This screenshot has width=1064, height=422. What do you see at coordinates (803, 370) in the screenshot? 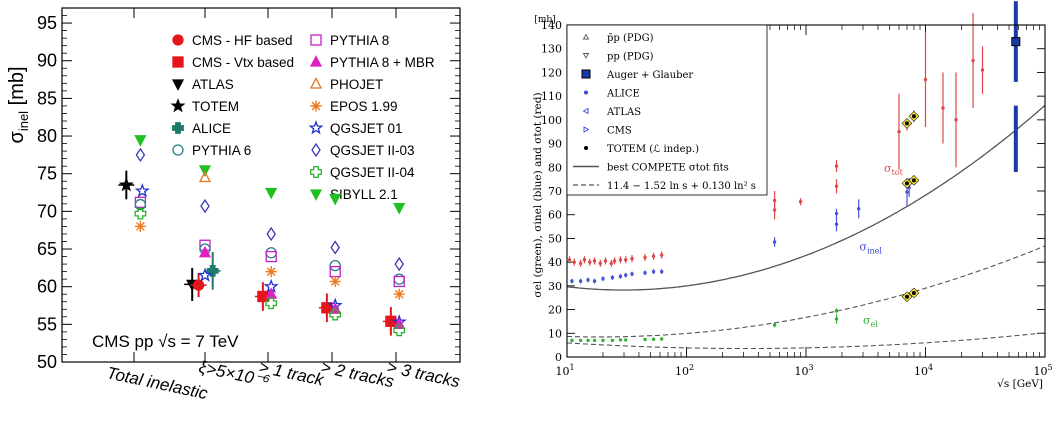
I see `x-tick-label: 10³` at bounding box center [803, 370].